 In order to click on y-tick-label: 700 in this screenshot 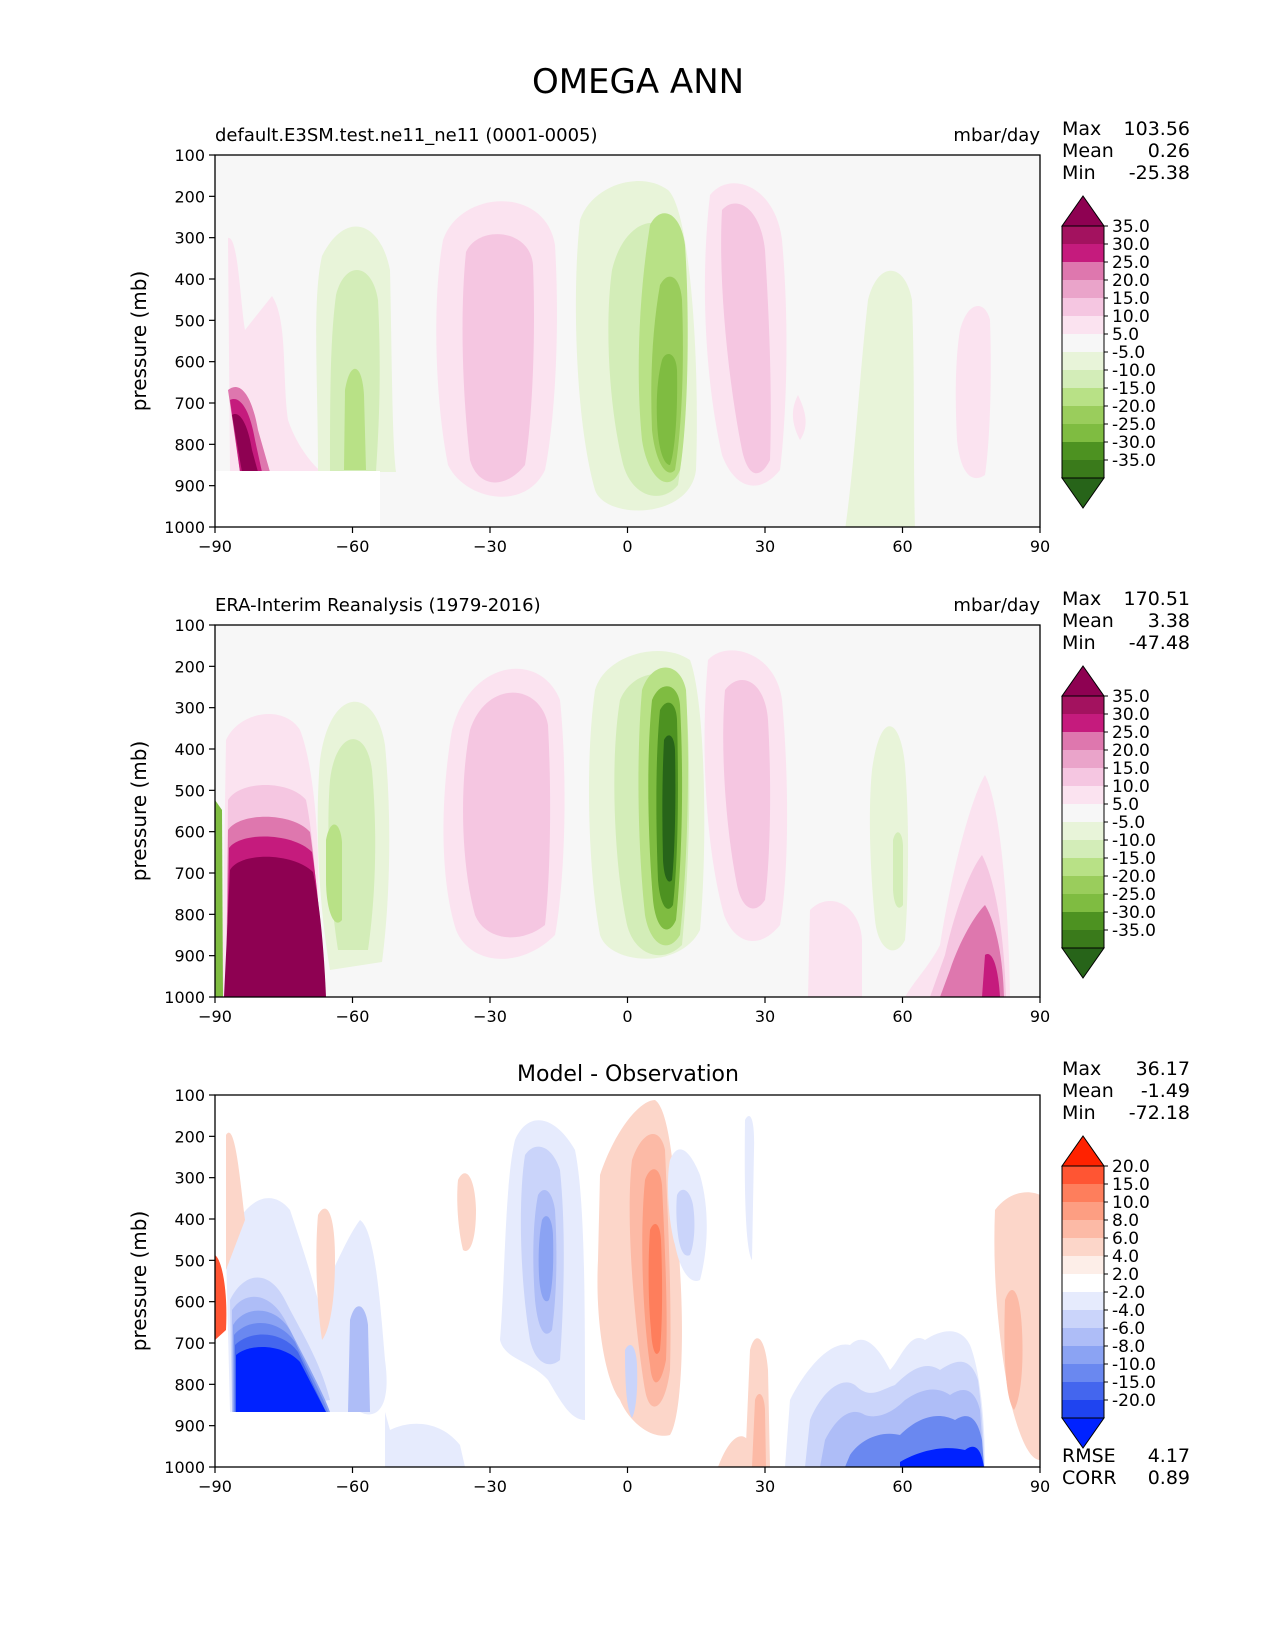, I will do `click(189, 403)`.